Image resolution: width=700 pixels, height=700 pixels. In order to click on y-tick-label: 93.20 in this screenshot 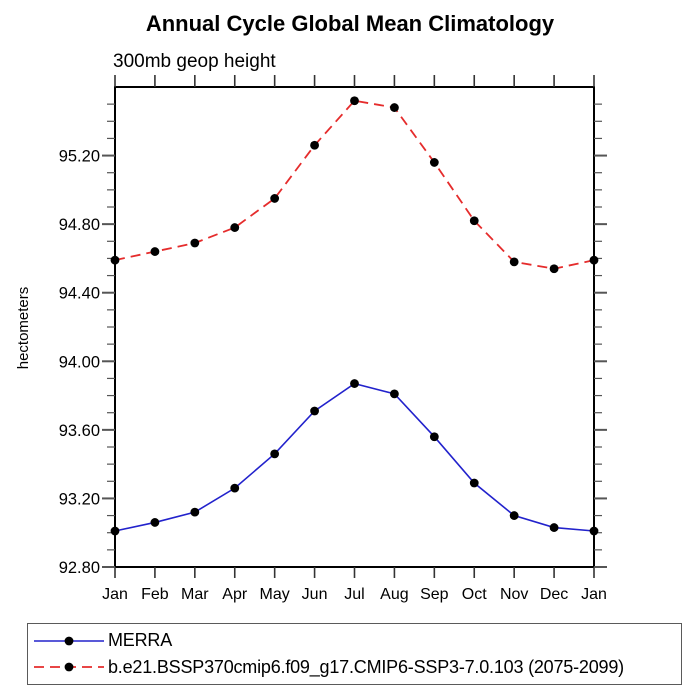, I will do `click(79, 499)`.